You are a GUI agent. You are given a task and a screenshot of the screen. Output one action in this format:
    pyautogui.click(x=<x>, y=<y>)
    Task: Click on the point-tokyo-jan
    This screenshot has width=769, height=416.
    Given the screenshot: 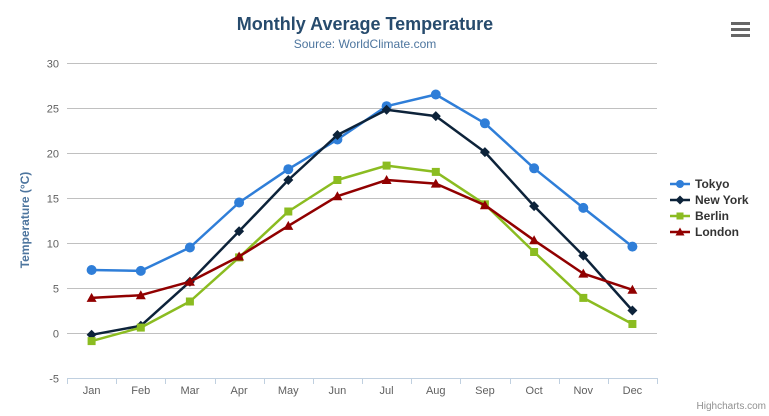 What is the action you would take?
    pyautogui.click(x=91, y=270)
    